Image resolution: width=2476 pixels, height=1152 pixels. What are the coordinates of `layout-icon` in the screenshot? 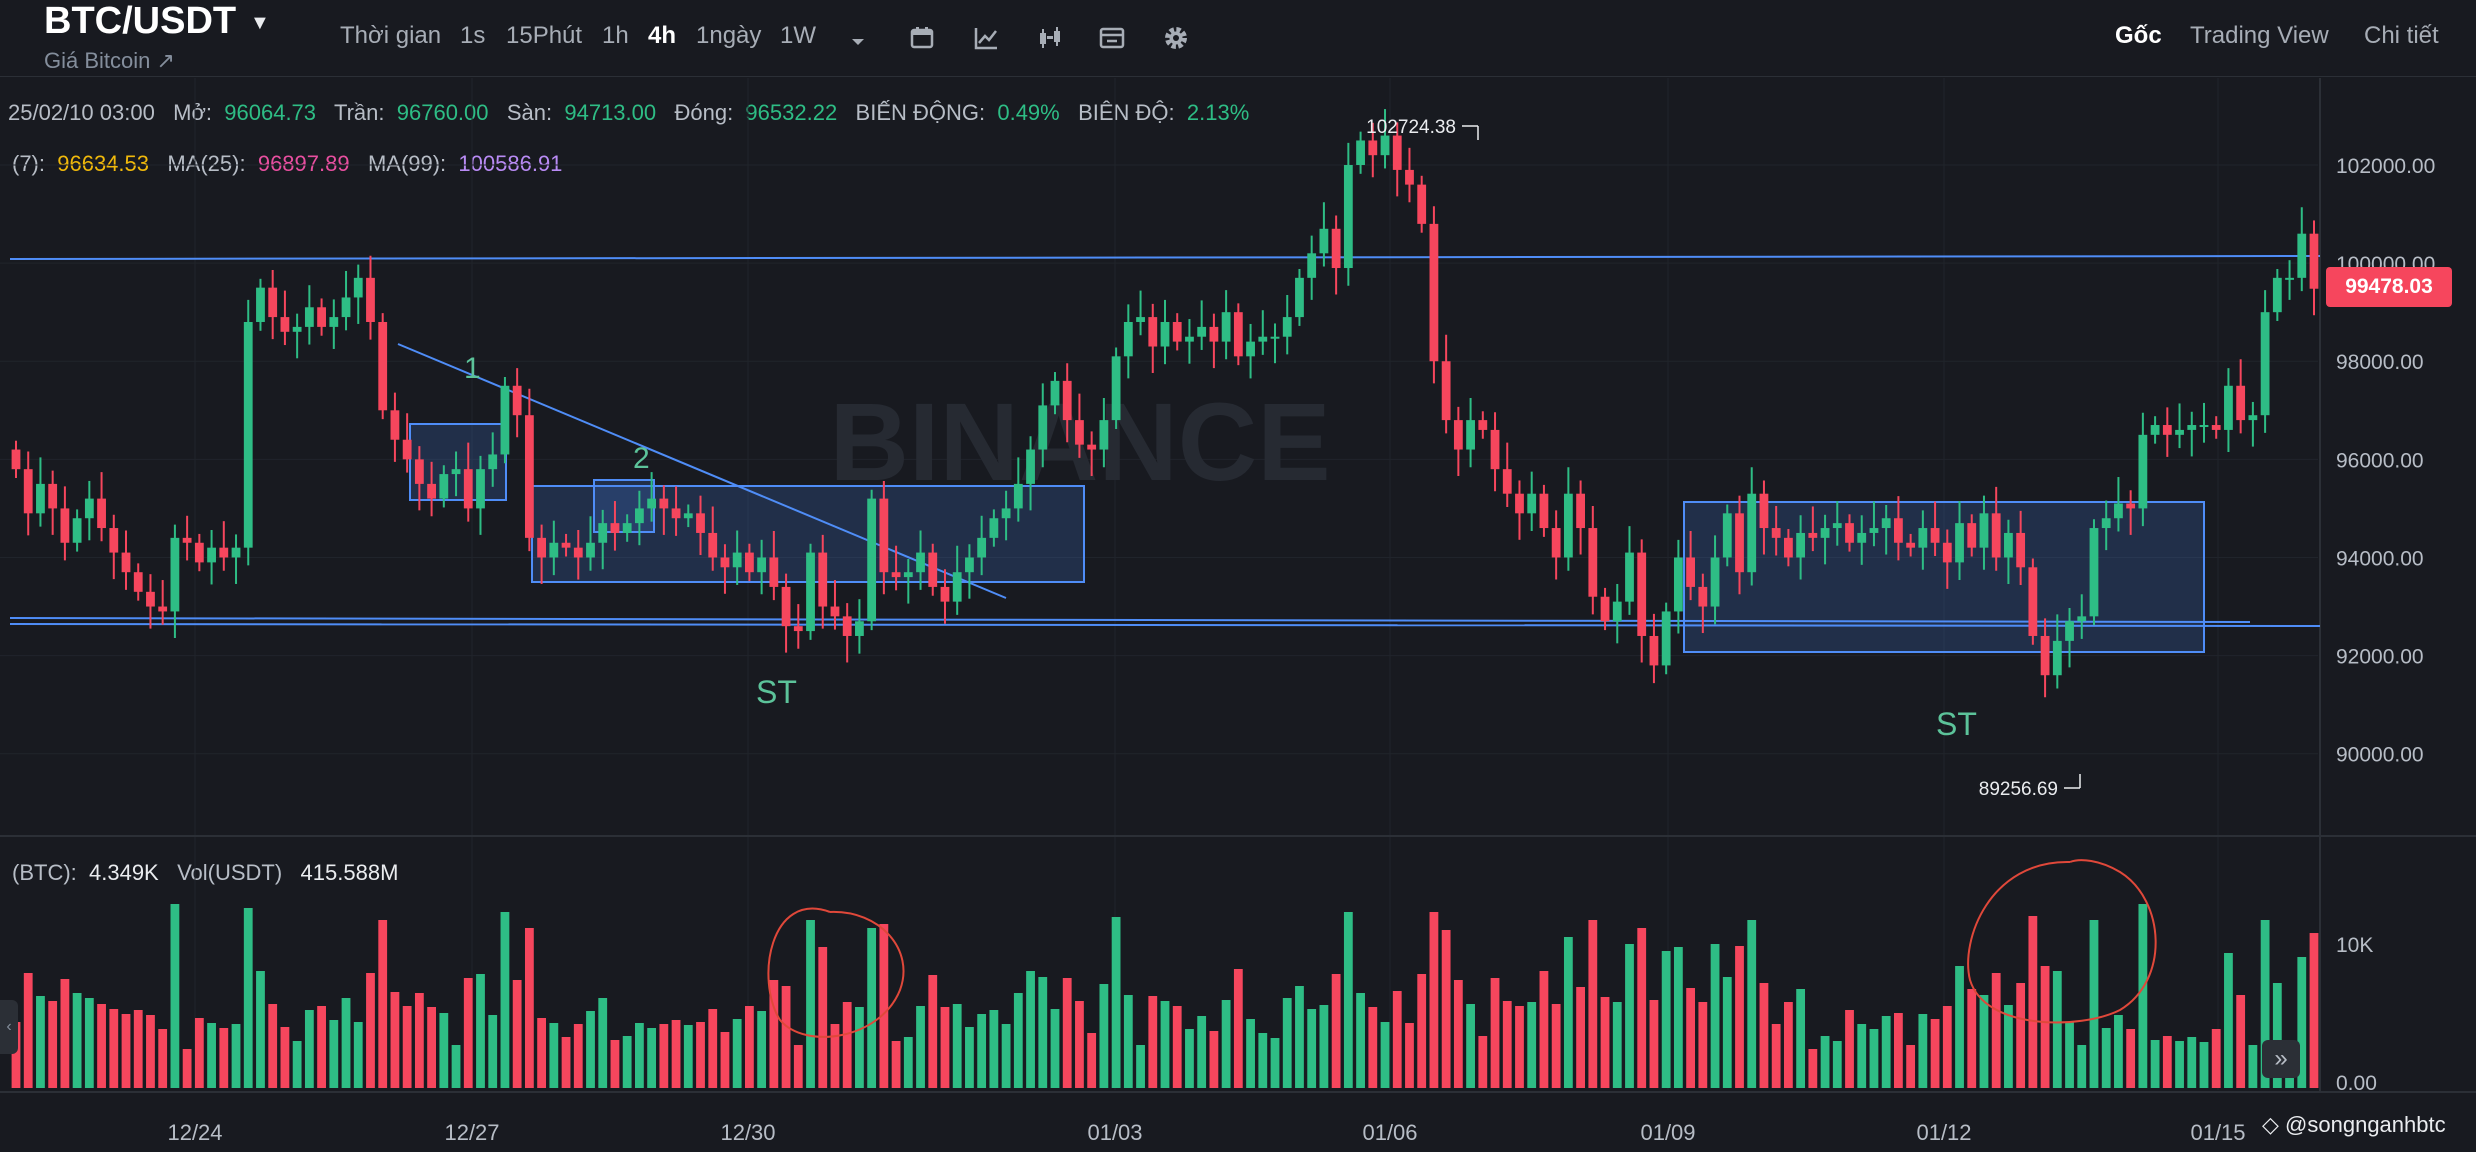 It's located at (1112, 38).